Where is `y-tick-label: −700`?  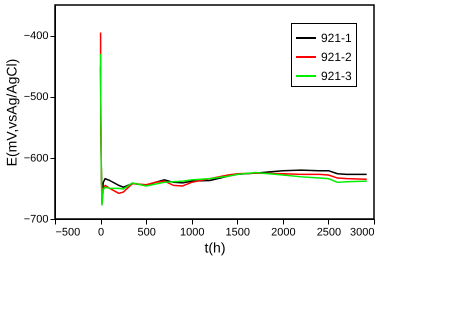 y-tick-label: −700 is located at coordinates (36, 220).